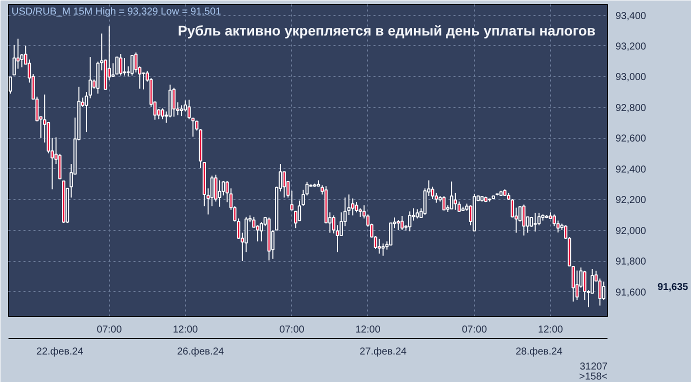  What do you see at coordinates (384, 352) in the screenshot?
I see `text: 27.фев.24` at bounding box center [384, 352].